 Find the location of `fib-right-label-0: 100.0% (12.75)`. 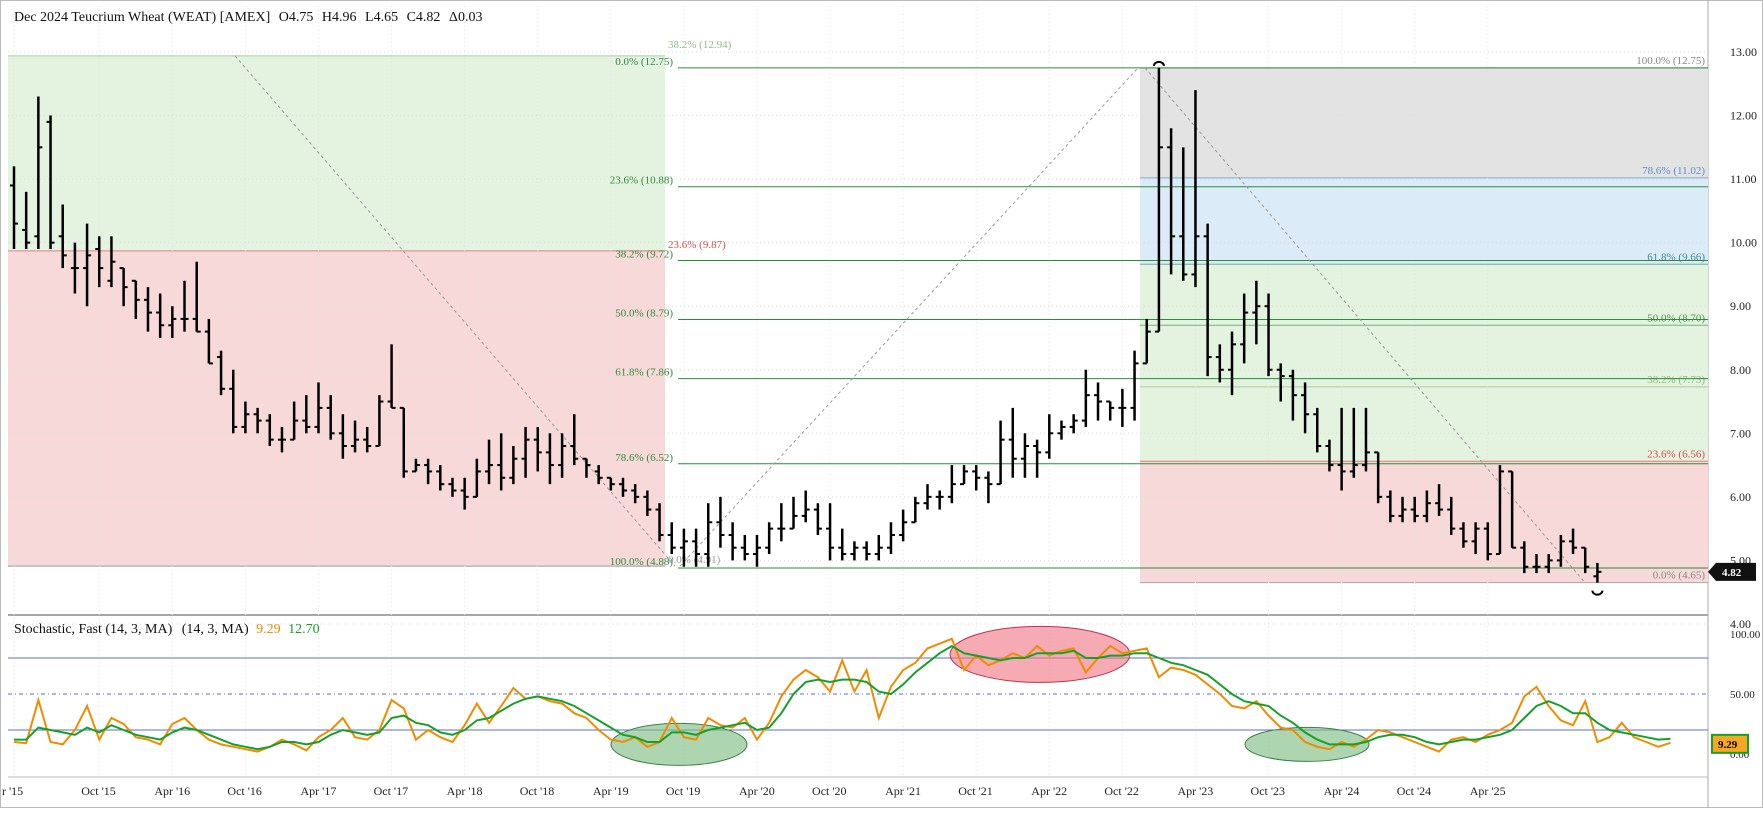

fib-right-label-0: 100.0% (12.75) is located at coordinates (1670, 61).